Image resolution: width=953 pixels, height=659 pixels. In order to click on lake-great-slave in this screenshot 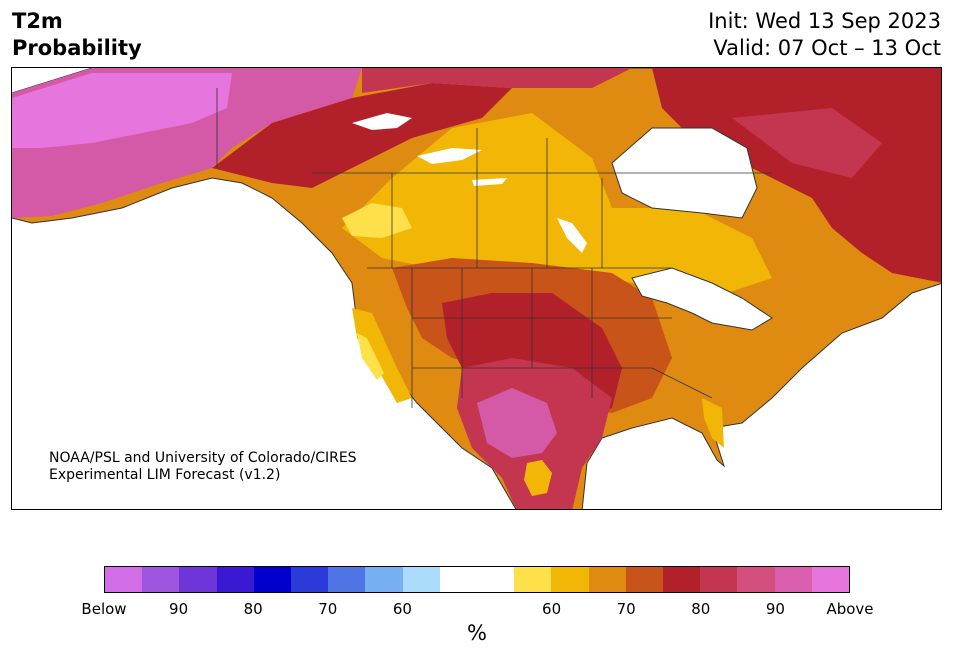, I will do `click(449, 156)`.